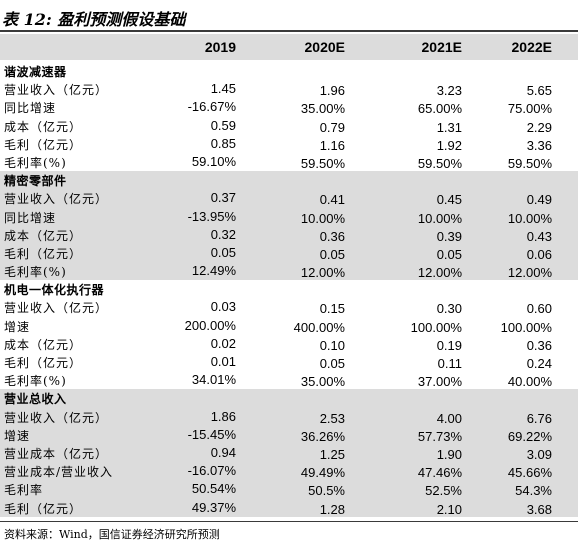 This screenshot has height=552, width=578. I want to click on table-row: 毛利率(%) 12.49% 12.00% 12.00% 12.00%, so click(289, 271).